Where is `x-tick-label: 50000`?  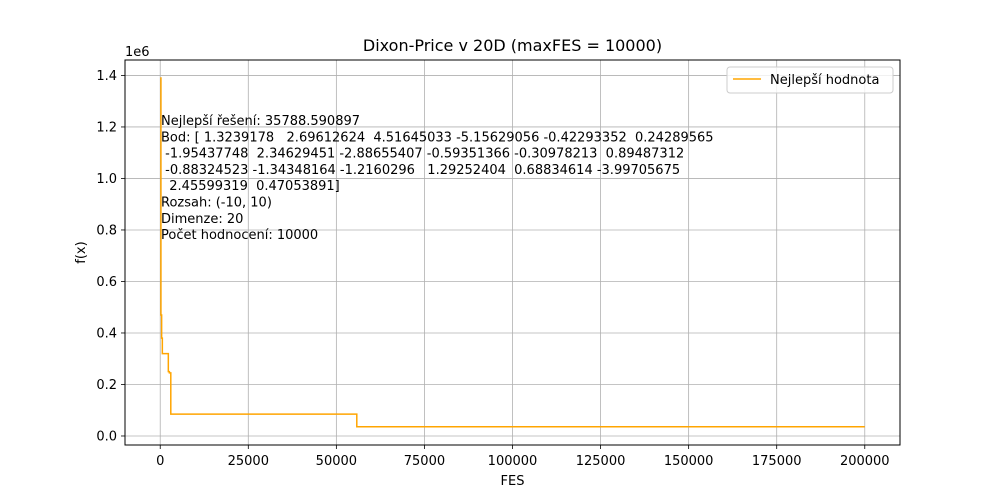
x-tick-label: 50000 is located at coordinates (336, 461).